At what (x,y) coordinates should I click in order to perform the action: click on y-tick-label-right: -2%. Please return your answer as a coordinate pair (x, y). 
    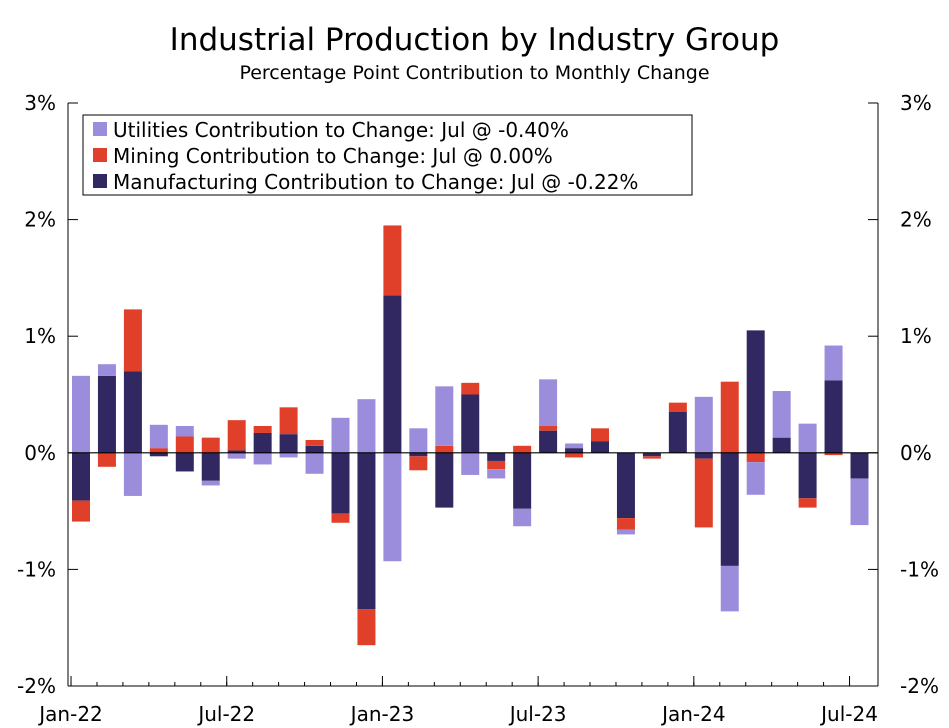
    Looking at the image, I should click on (919, 686).